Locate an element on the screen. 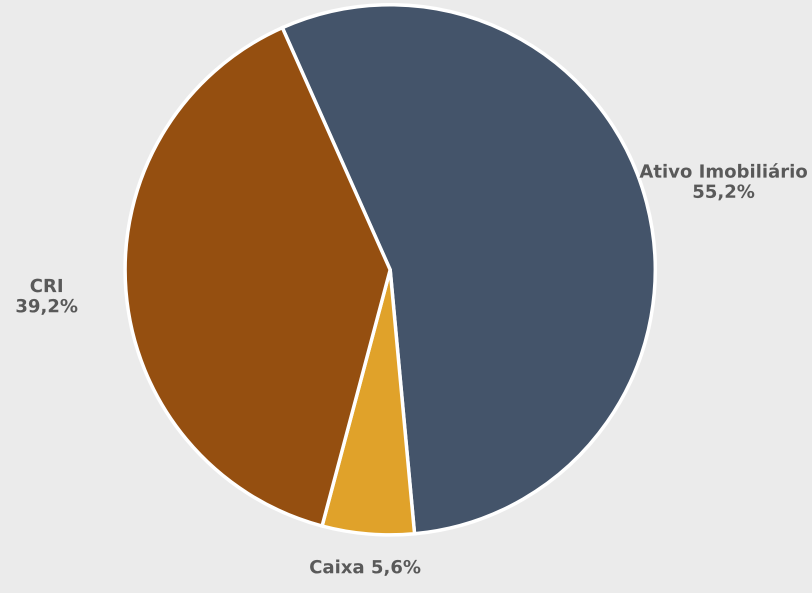  slice-label: Ativo Imobiliário is located at coordinates (723, 170).